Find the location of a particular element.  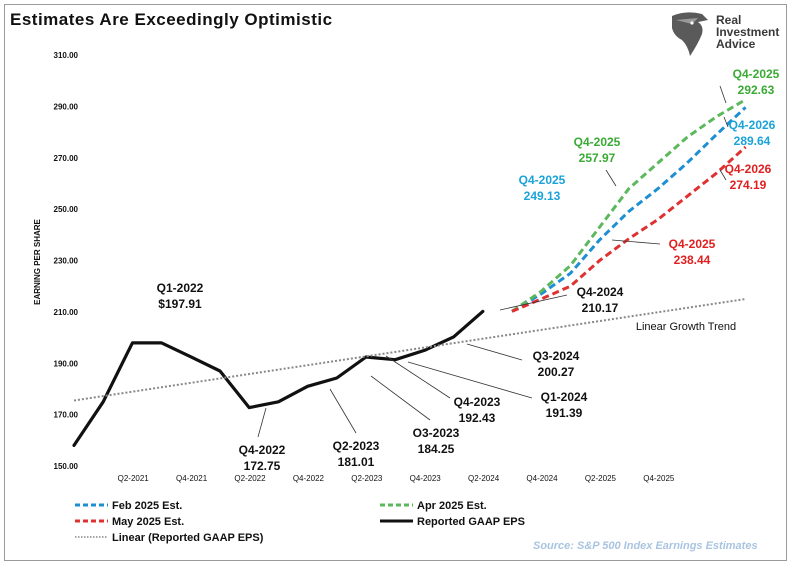

y-tick-label: 250.00 is located at coordinates (66, 209).